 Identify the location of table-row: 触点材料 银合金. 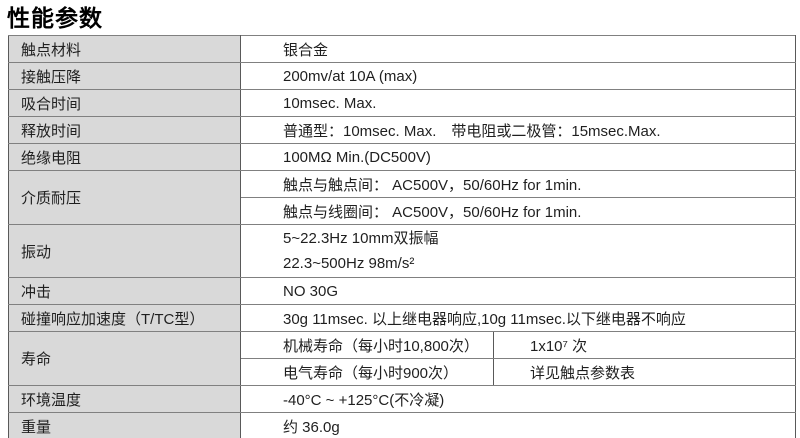
(402, 49).